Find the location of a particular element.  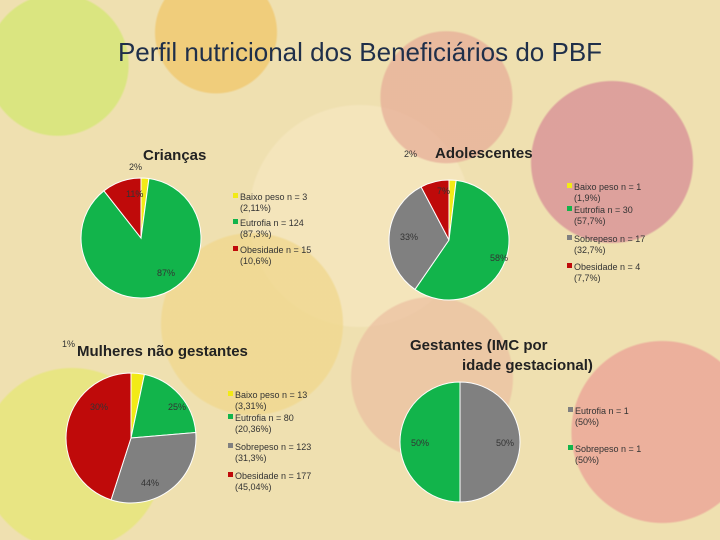

slice-label: 30% is located at coordinates (99, 407).